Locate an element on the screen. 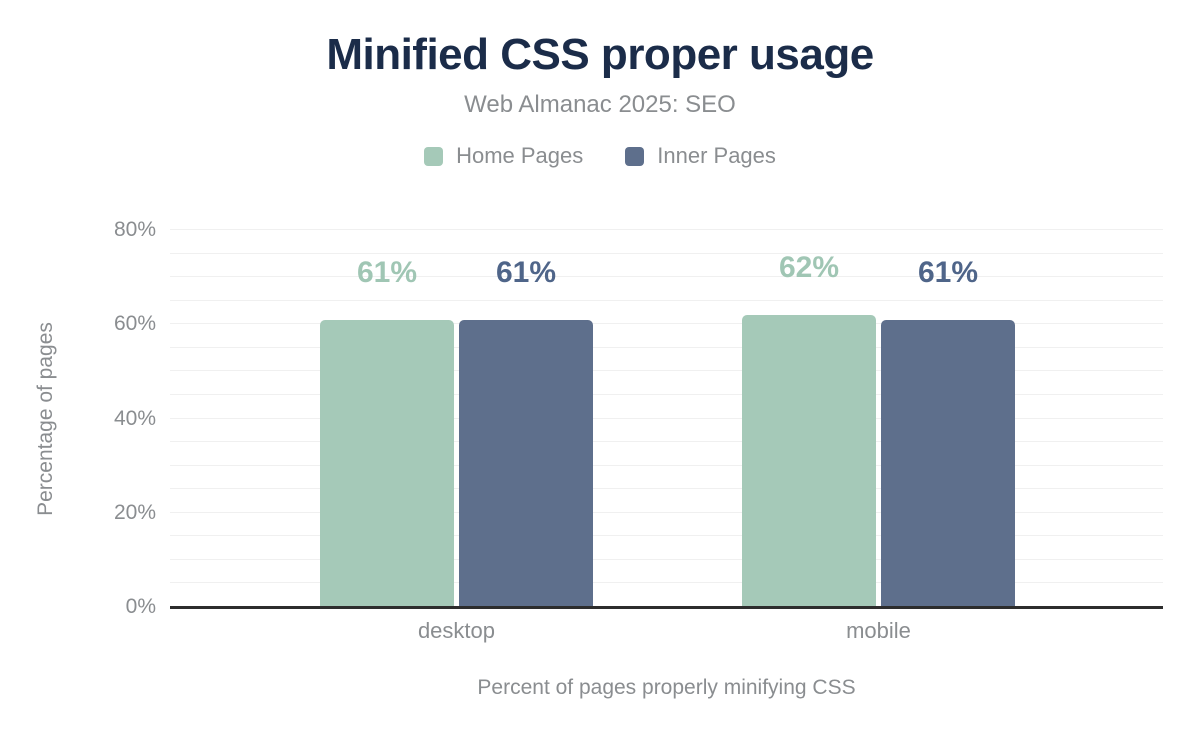 This screenshot has height=742, width=1200. y-axis-tick-label: 60% is located at coordinates (134, 324).